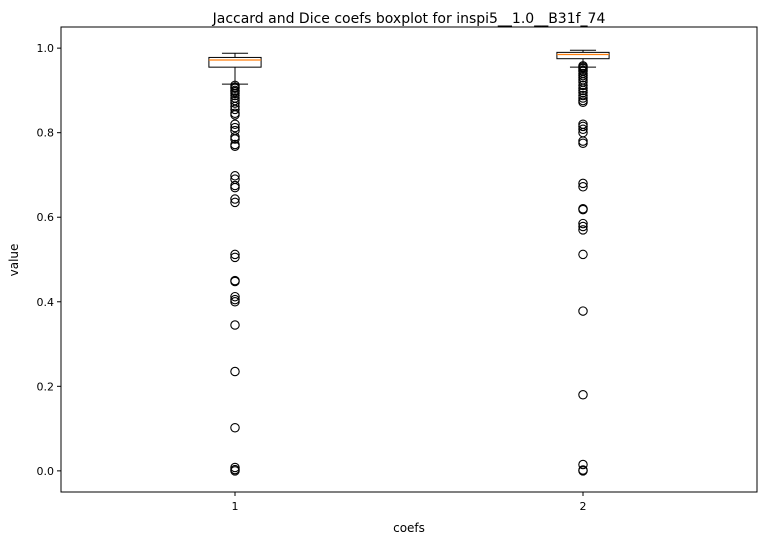 The width and height of the screenshot is (768, 545). What do you see at coordinates (14, 260) in the screenshot?
I see `y-axis-label: value` at bounding box center [14, 260].